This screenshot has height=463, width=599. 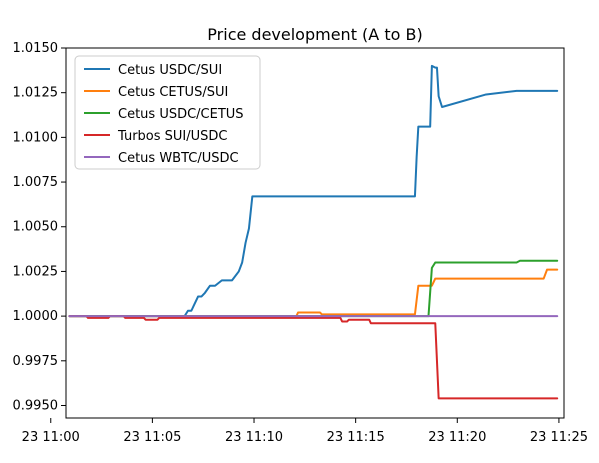 I want to click on x-tick-label: 23 11:25, so click(x=559, y=437).